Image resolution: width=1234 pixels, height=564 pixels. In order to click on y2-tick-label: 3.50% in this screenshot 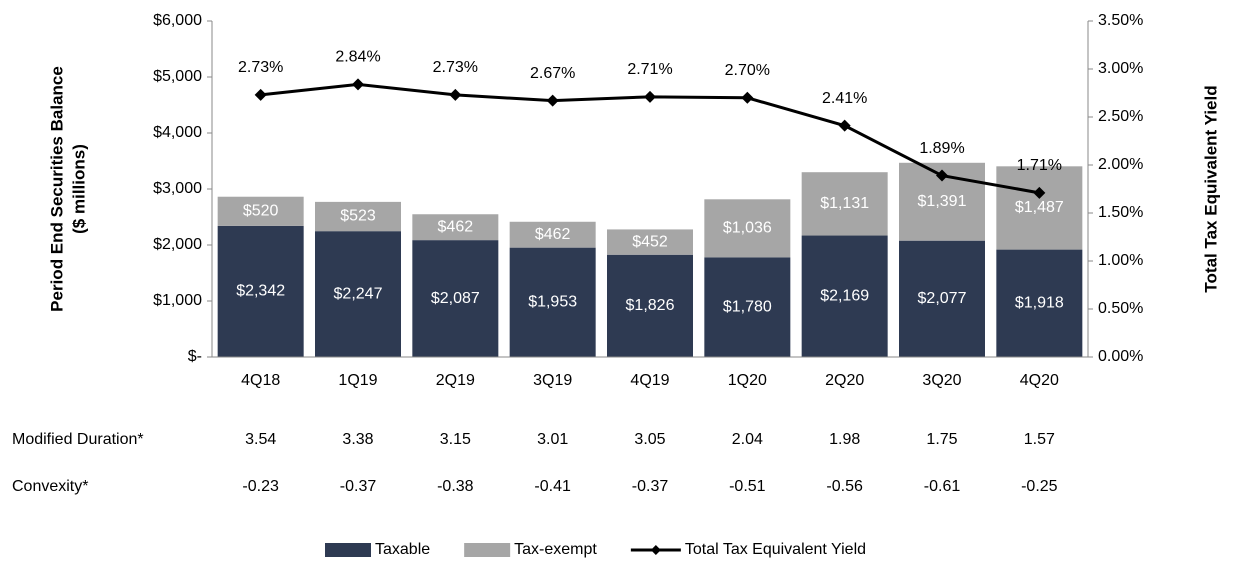, I will do `click(1120, 20)`.